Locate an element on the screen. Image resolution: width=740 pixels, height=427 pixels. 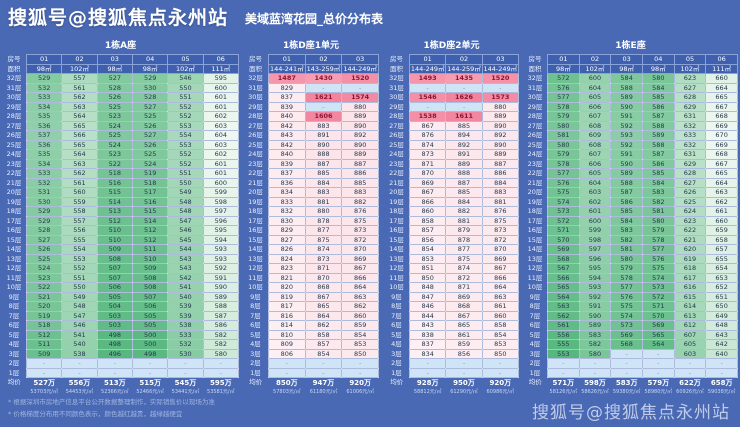
price-cell: 583 is located at coordinates (595, 334).